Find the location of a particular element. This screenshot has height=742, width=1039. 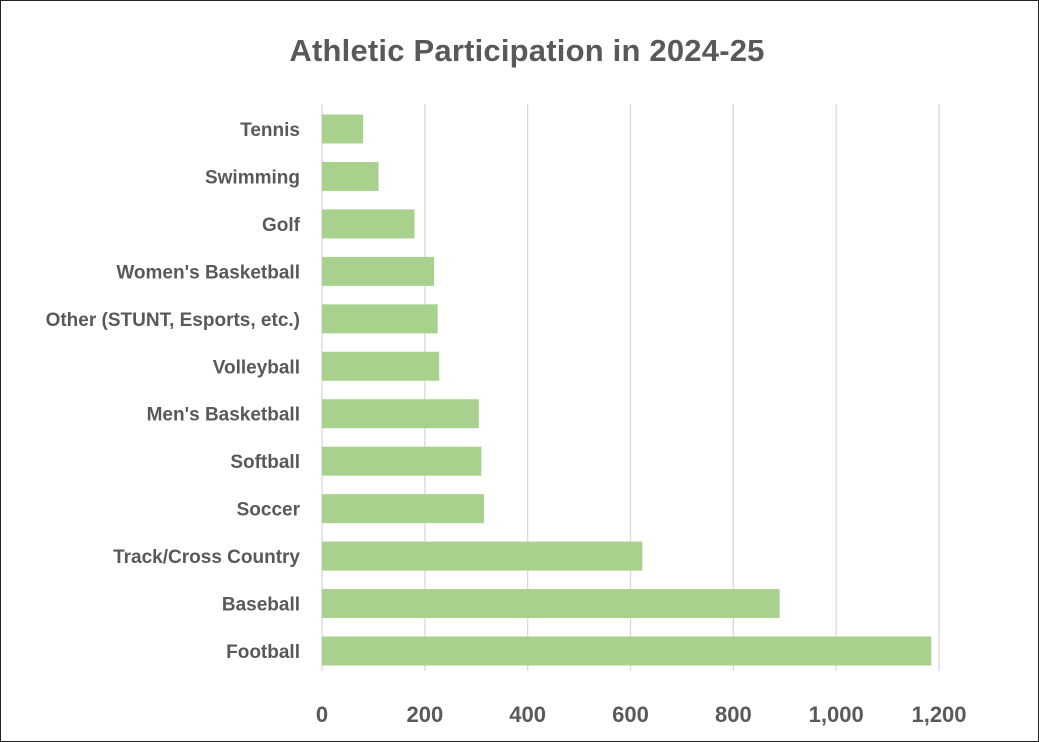

category-label: Golf is located at coordinates (281, 225).